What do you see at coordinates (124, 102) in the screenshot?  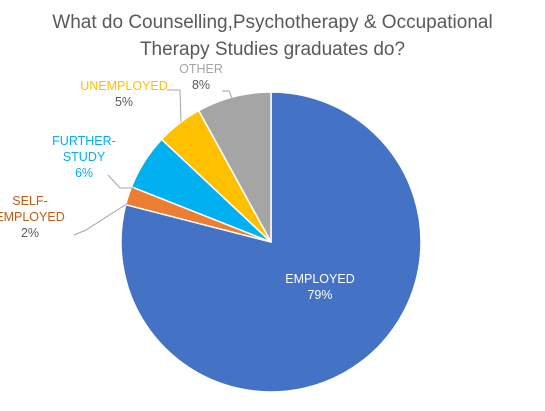 I see `data-label-value: 5%` at bounding box center [124, 102].